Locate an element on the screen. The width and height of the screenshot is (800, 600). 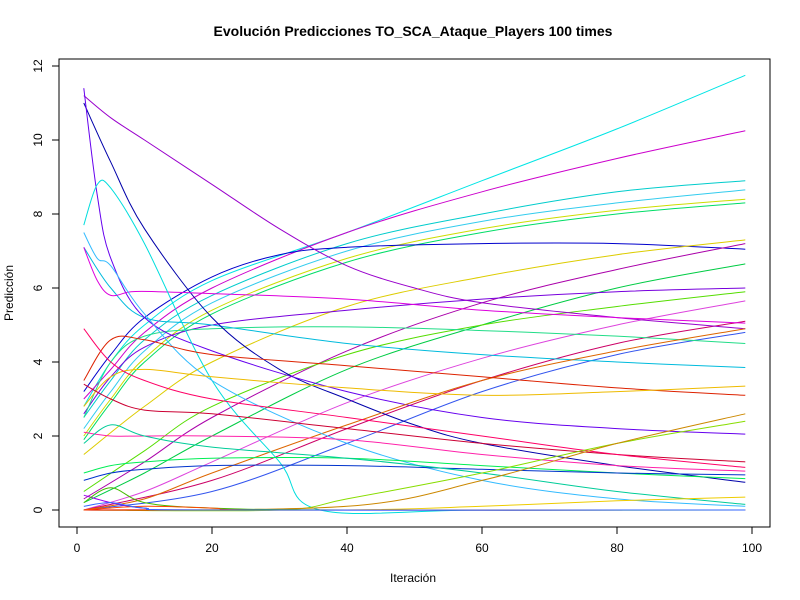
y-tick-label: 2 is located at coordinates (38, 435).